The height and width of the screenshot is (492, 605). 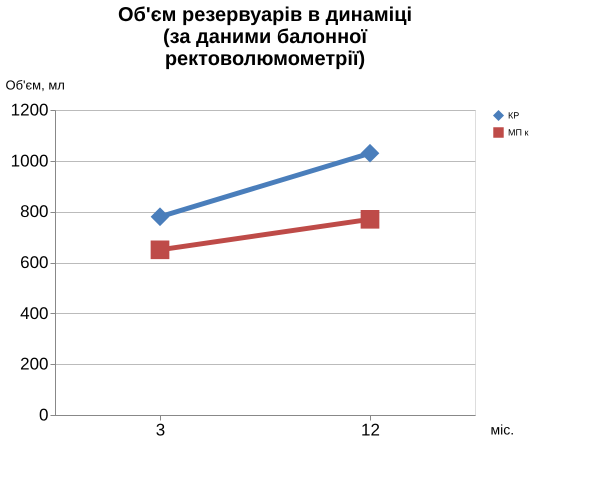 What do you see at coordinates (502, 430) in the screenshot?
I see `x-axis-title: міс.` at bounding box center [502, 430].